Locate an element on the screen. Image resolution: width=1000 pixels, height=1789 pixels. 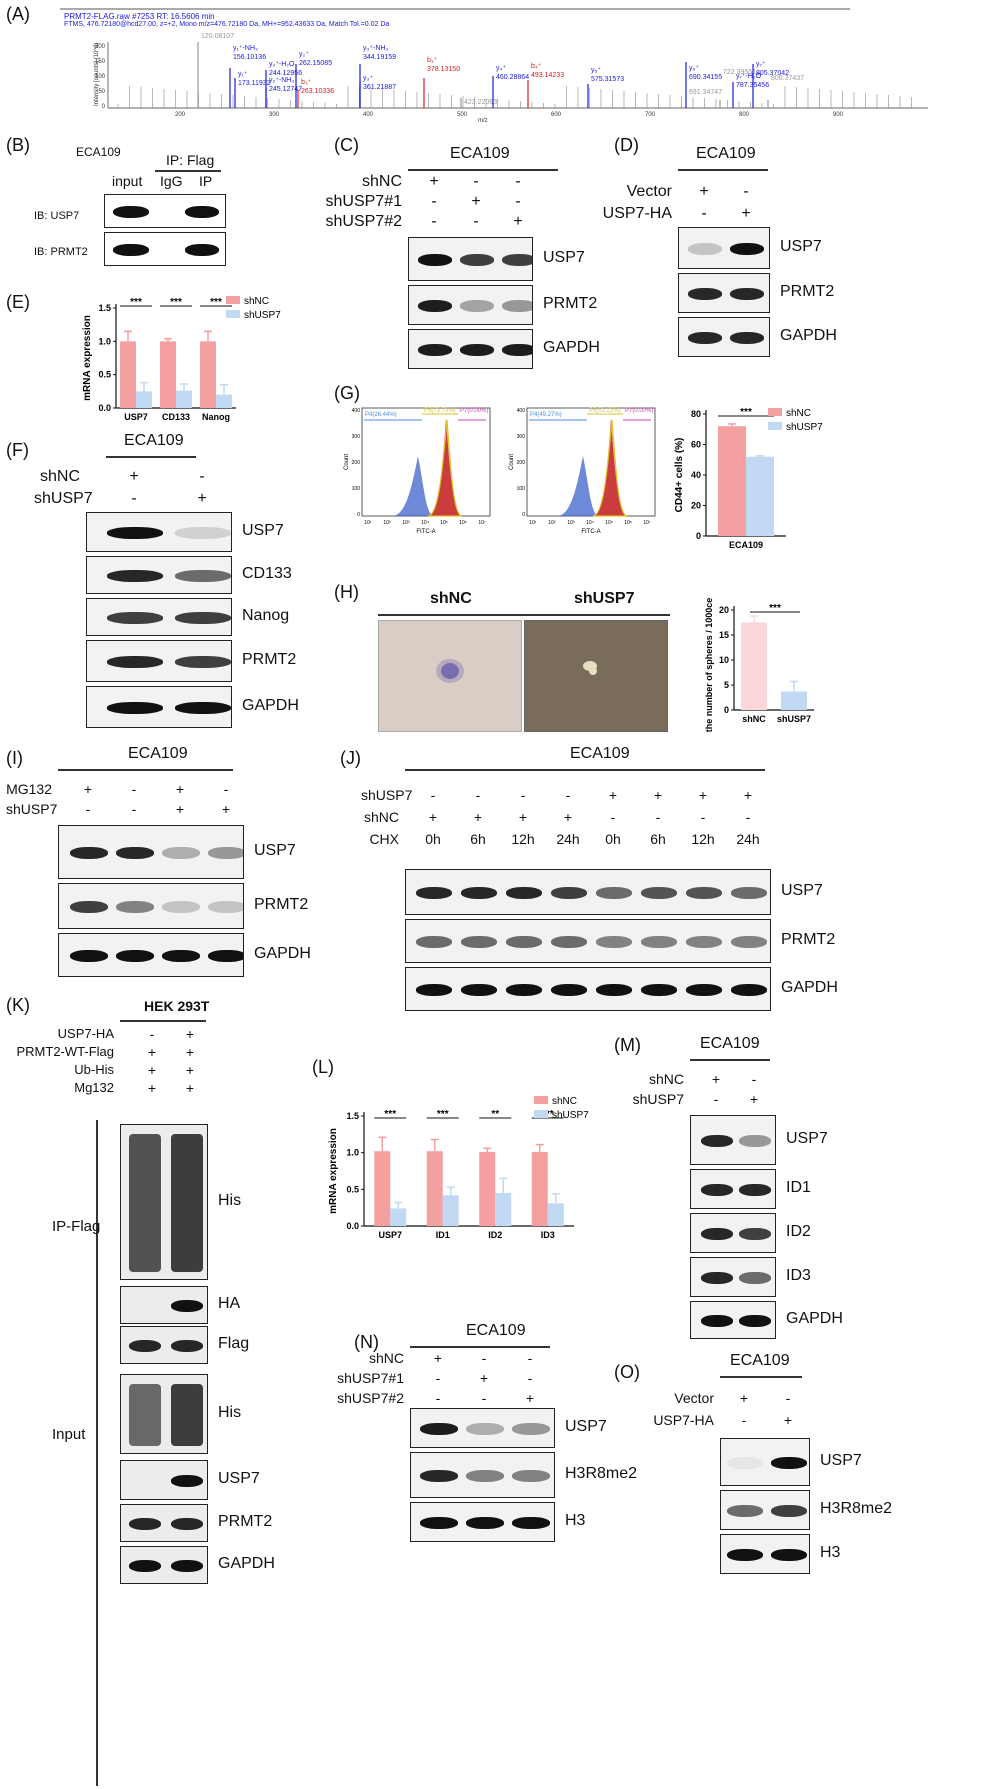
blot-label: CD133 is located at coordinates (267, 573).